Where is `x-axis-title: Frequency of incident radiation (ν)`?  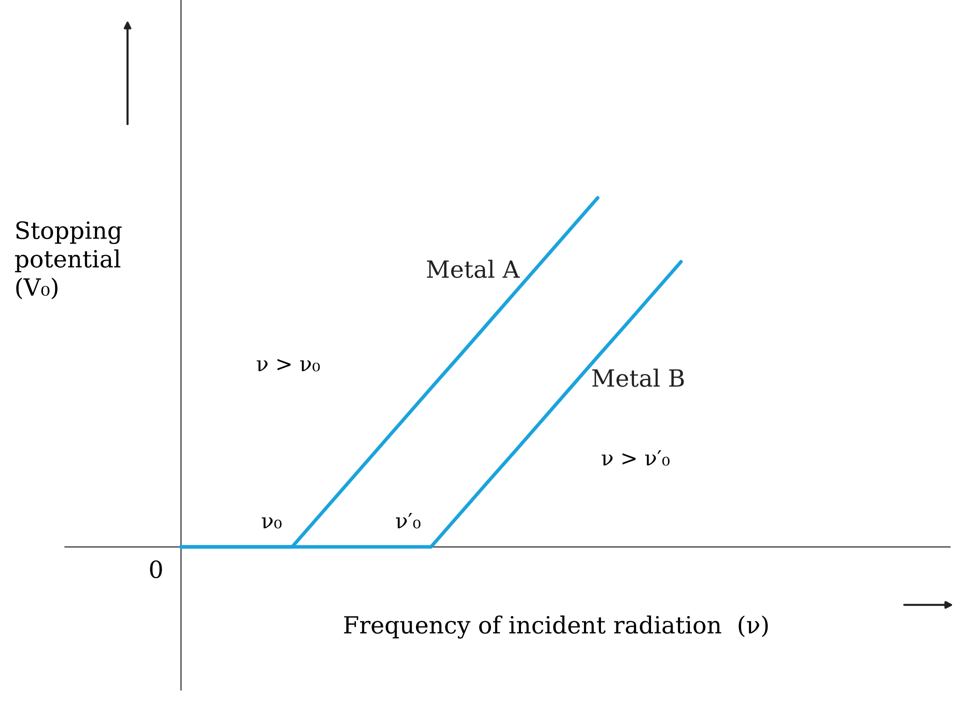
x-axis-title: Frequency of incident radiation (ν) is located at coordinates (556, 627).